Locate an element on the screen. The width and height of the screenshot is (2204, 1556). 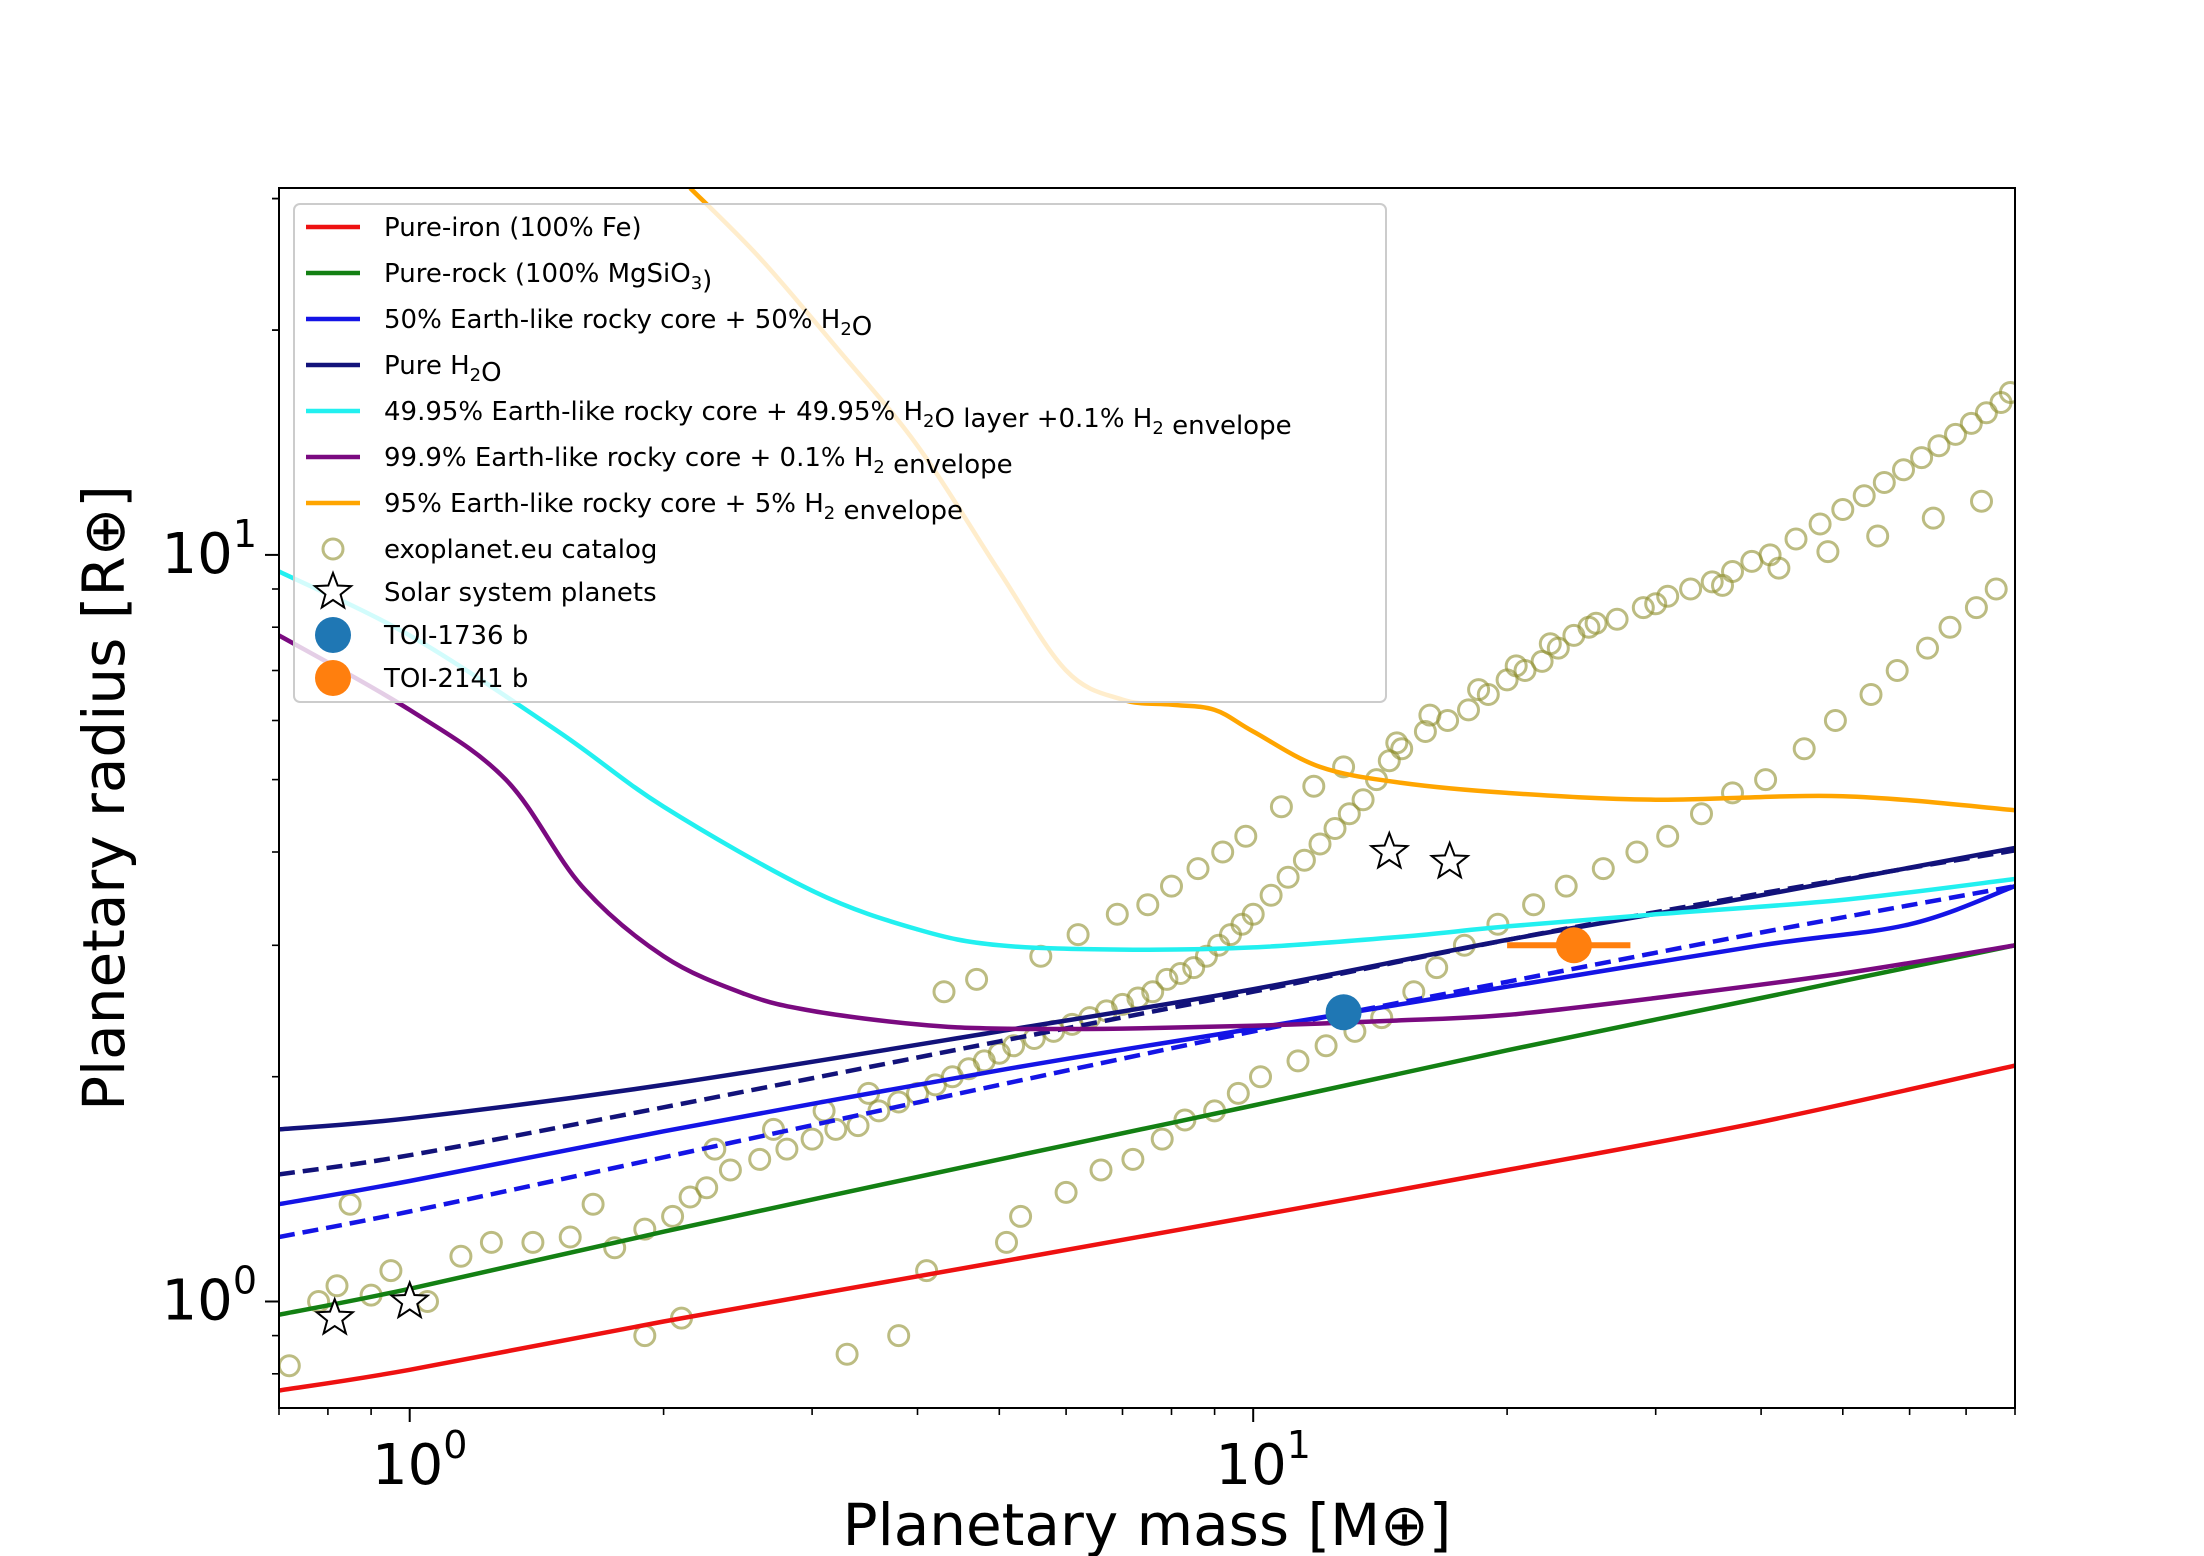
legend-entry-rock: Pure-rock (100% MgSiO3) is located at coordinates (509, 277).